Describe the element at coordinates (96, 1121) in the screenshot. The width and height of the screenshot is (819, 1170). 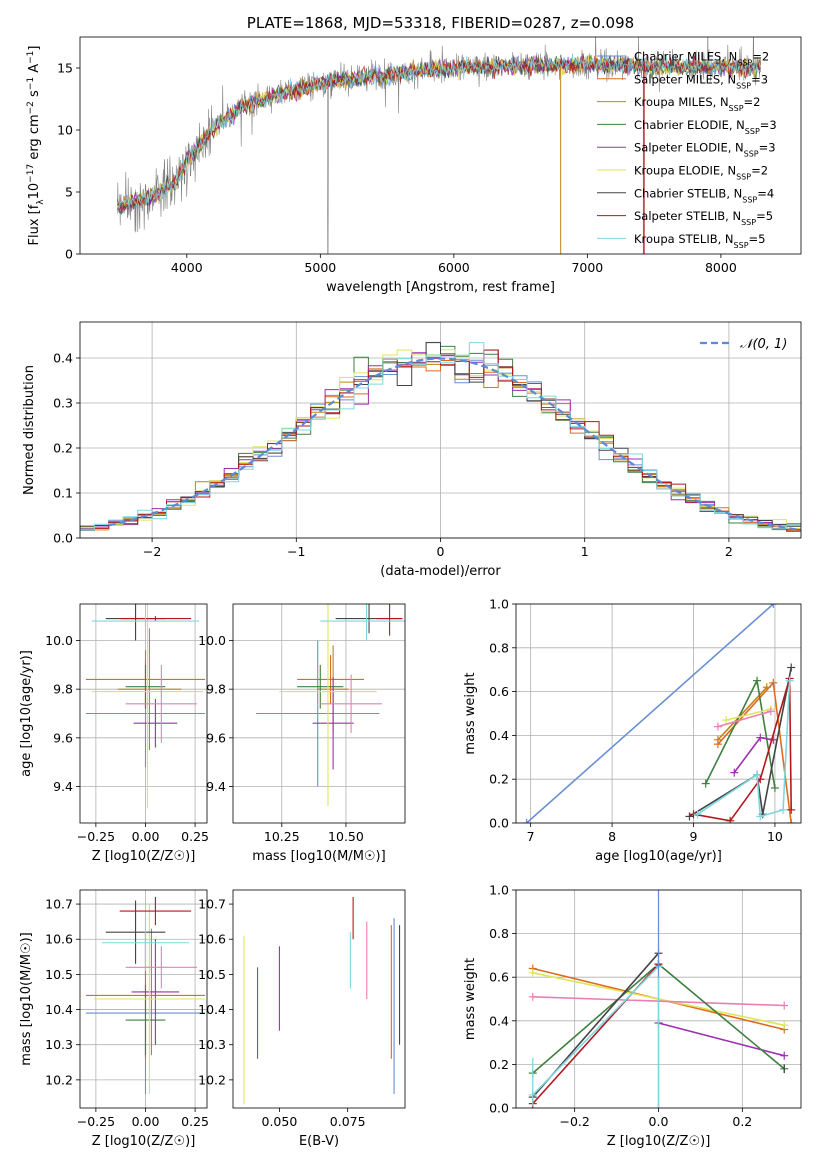
I see `x-tick-label: −0.25` at that location.